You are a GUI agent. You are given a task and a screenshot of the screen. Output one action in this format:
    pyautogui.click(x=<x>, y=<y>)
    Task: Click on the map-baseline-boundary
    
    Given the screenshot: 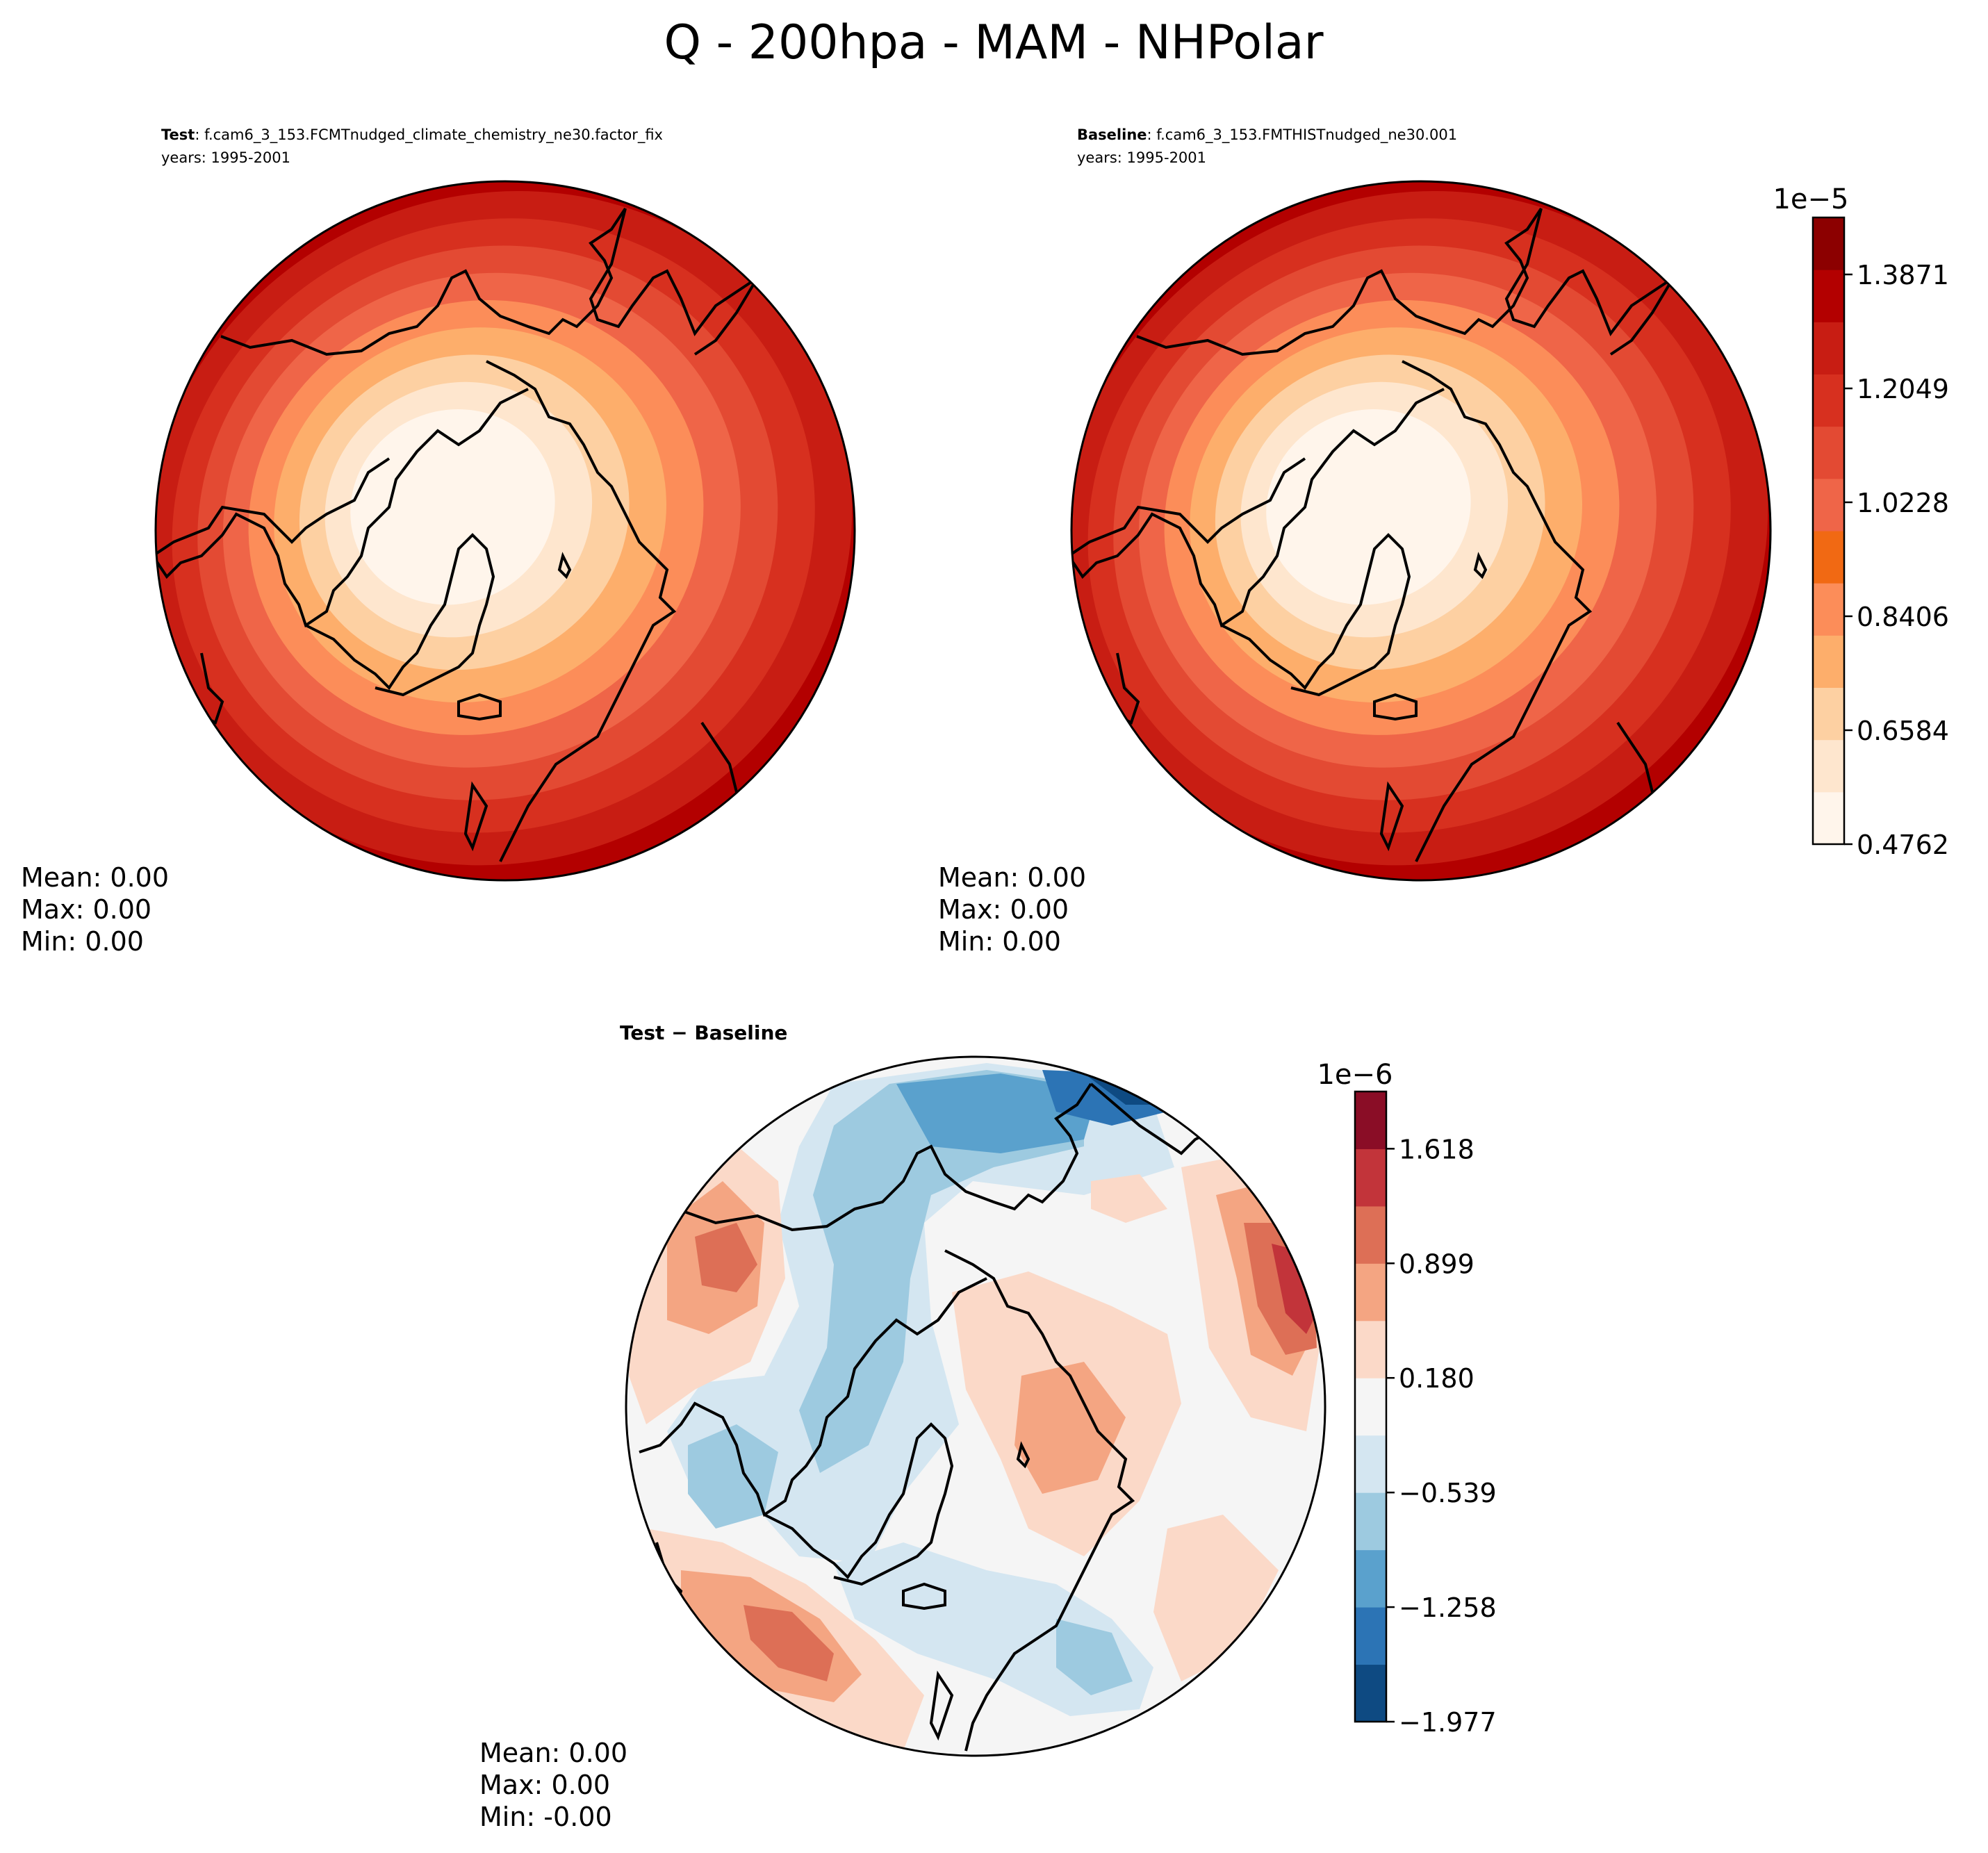 What is the action you would take?
    pyautogui.click(x=1421, y=531)
    